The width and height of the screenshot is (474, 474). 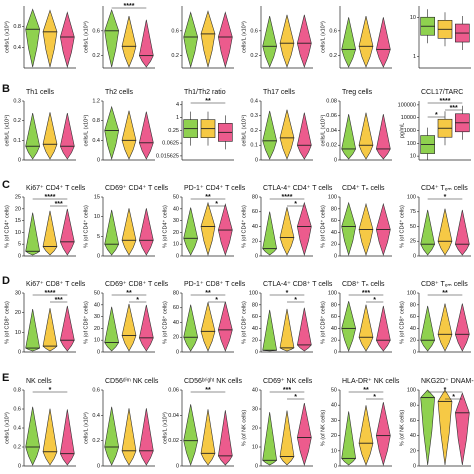 I want to click on y-axis-label: % (of NK cells), so click(x=244, y=428).